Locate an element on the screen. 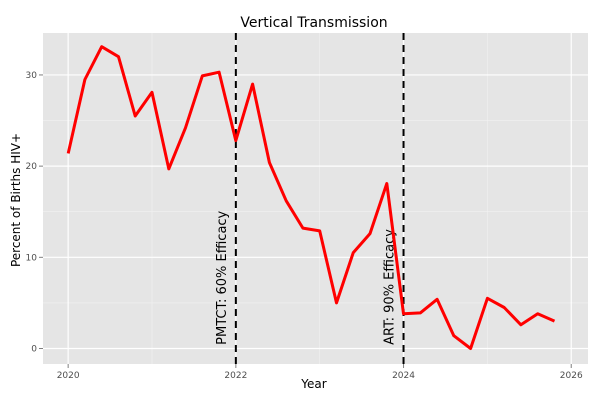 This screenshot has height=400, width=600. x-axis-ticks: 2020 2022 2024 2026 is located at coordinates (320, 372).